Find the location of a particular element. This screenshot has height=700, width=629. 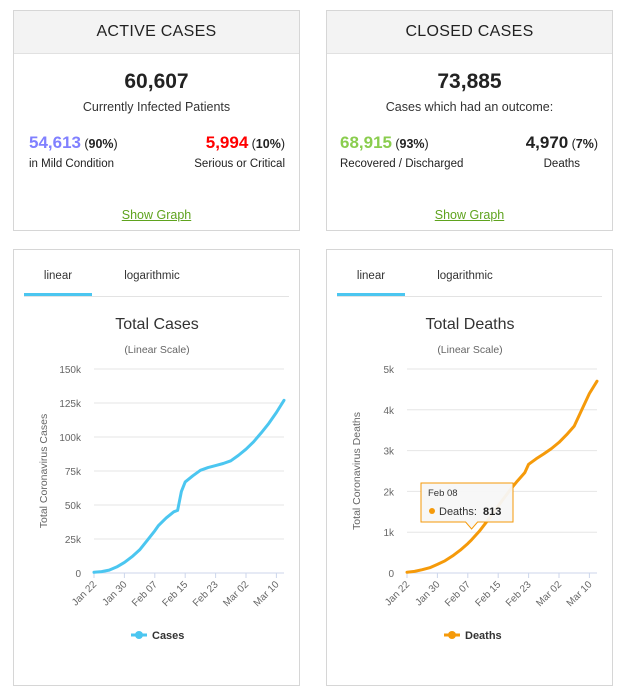

legend-label: Deaths is located at coordinates (483, 636).